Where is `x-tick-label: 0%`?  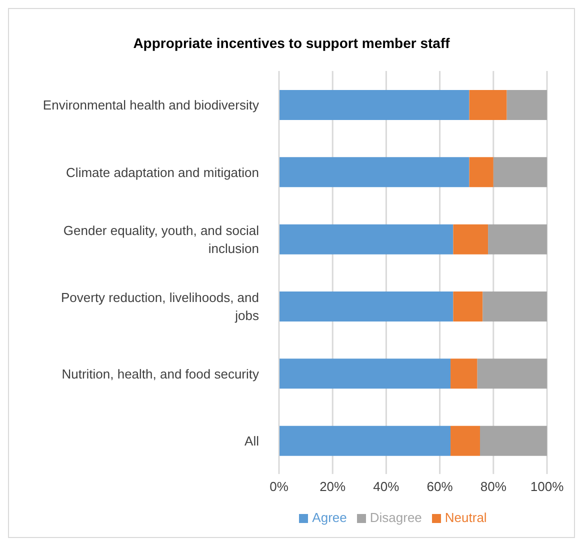
x-tick-label: 0% is located at coordinates (279, 486).